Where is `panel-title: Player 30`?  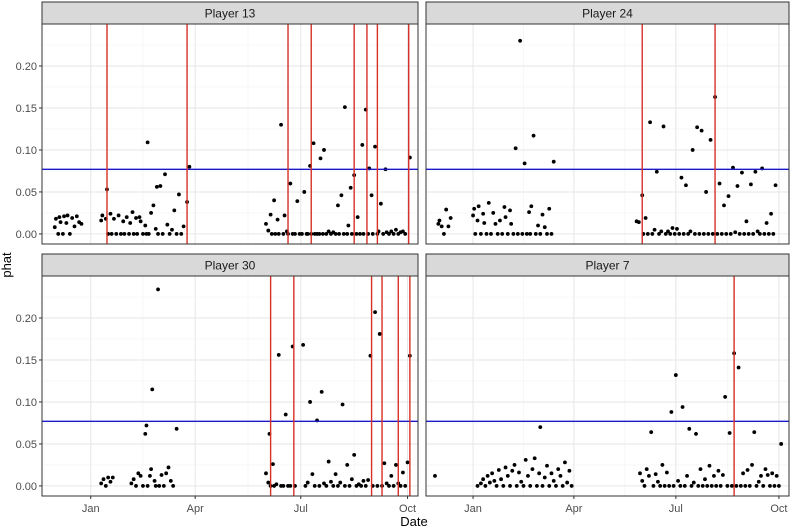 panel-title: Player 30 is located at coordinates (230, 266).